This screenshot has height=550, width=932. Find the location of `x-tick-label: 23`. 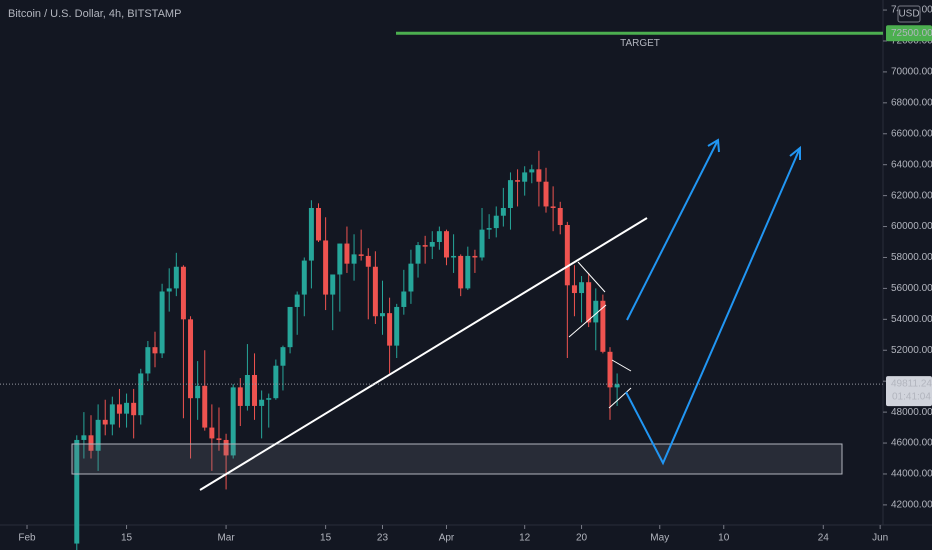

x-tick-label: 23 is located at coordinates (383, 538).